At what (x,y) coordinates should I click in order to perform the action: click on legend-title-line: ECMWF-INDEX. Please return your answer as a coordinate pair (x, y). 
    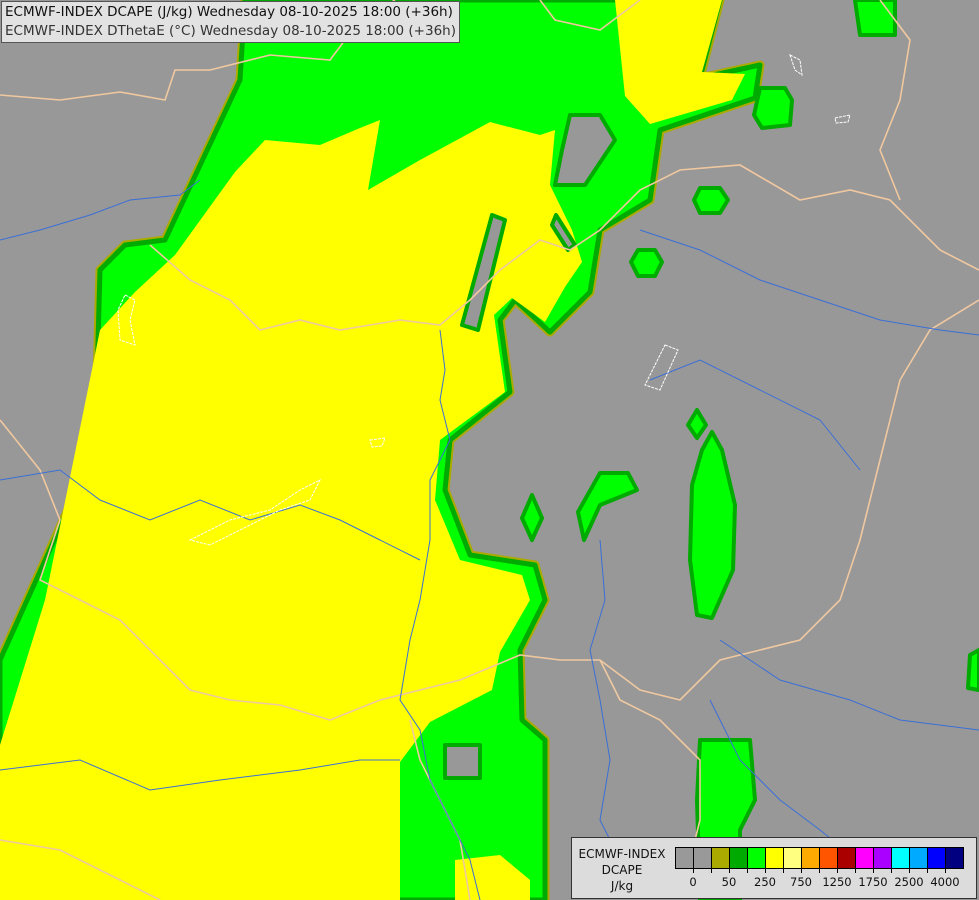
    Looking at the image, I should click on (622, 854).